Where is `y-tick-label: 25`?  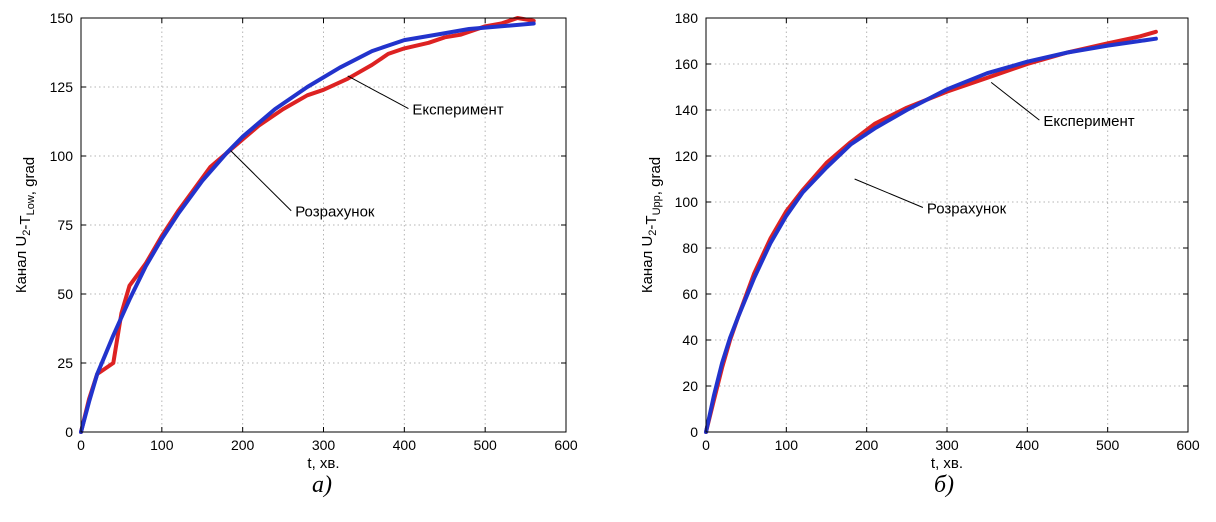 y-tick-label: 25 is located at coordinates (65, 363).